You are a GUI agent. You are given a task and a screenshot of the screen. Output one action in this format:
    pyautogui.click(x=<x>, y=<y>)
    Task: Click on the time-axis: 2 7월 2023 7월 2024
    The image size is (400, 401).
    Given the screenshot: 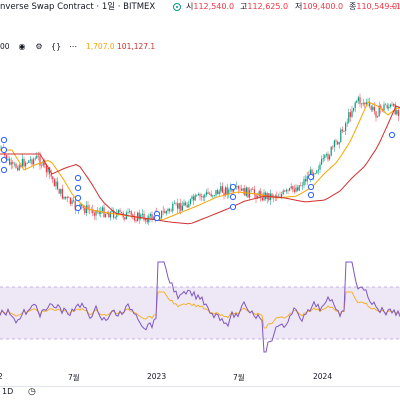 What is the action you would take?
    pyautogui.click(x=200, y=378)
    